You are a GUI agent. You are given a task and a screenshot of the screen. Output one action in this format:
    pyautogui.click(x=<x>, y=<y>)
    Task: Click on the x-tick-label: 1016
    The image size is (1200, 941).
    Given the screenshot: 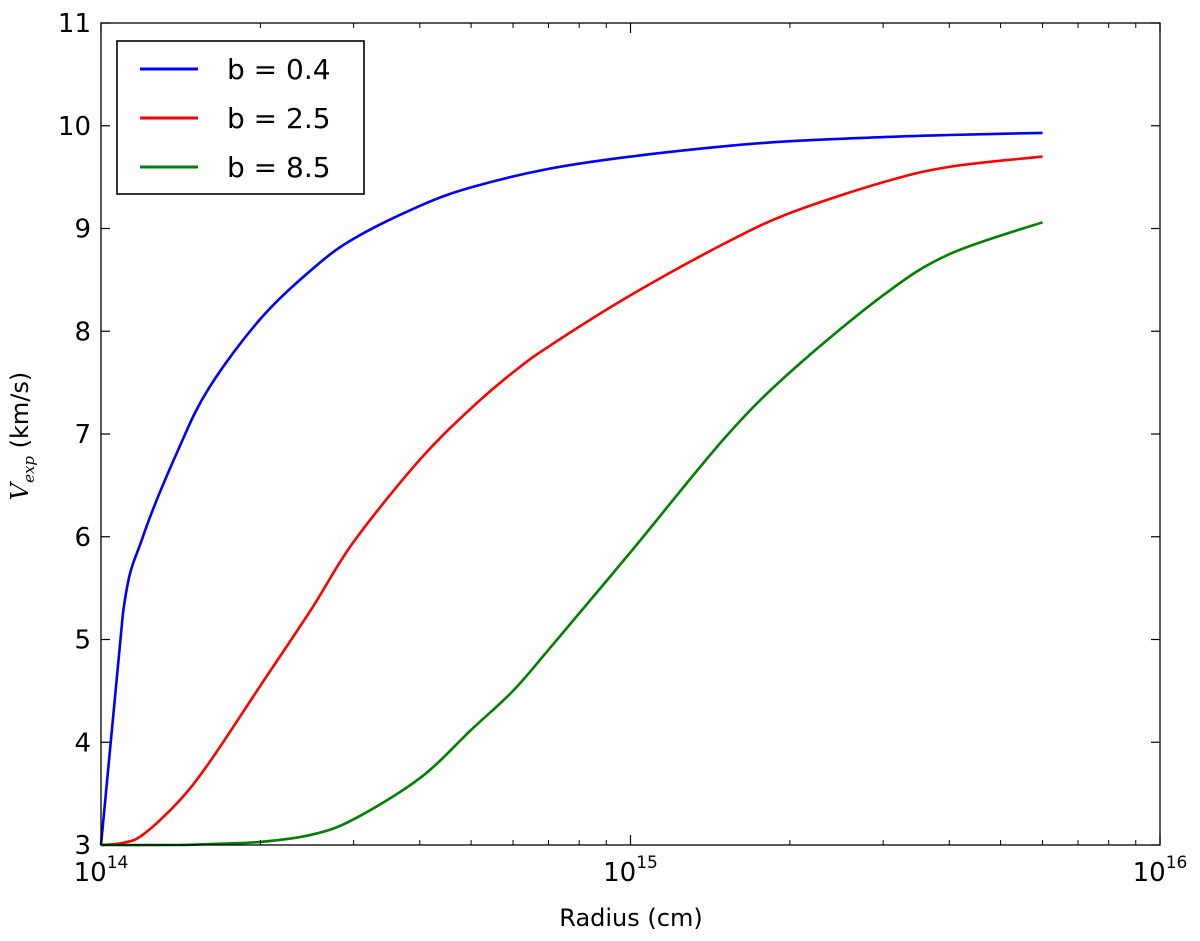 What is the action you would take?
    pyautogui.click(x=1160, y=870)
    